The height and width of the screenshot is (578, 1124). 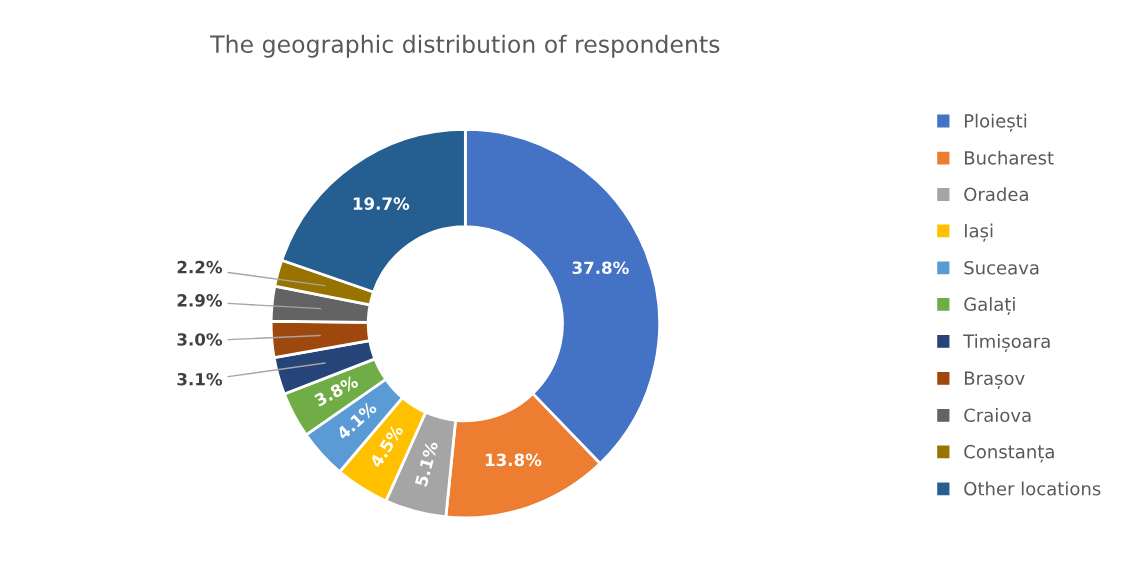 What do you see at coordinates (1006, 343) in the screenshot?
I see `legend-label: Timișoara` at bounding box center [1006, 343].